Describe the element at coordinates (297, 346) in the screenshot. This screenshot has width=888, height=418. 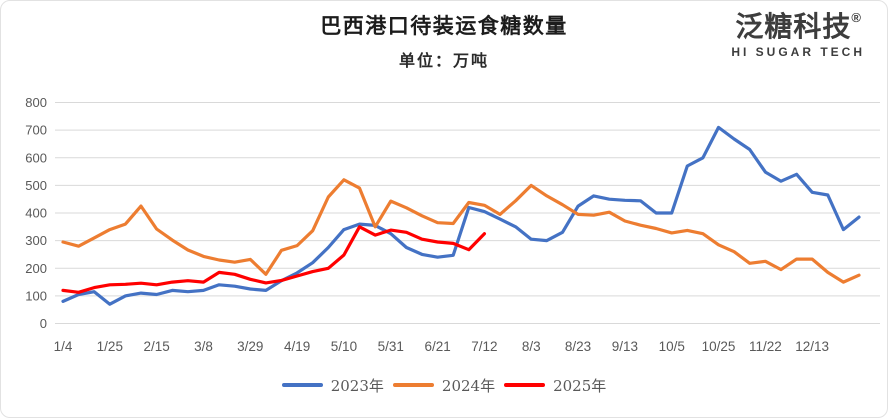
I see `x-tick-label: 4/19` at that location.